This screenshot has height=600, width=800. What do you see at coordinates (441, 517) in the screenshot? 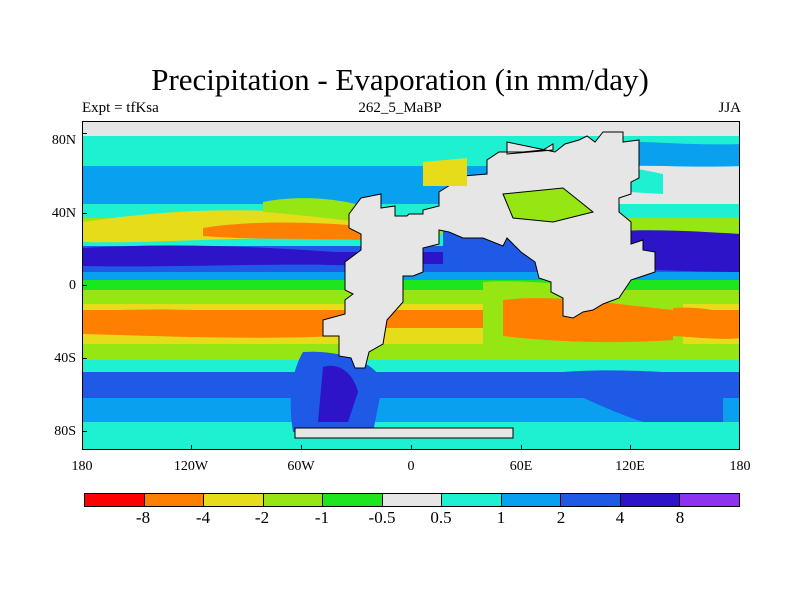
I see `colorbar-label: 0.5` at bounding box center [441, 517].